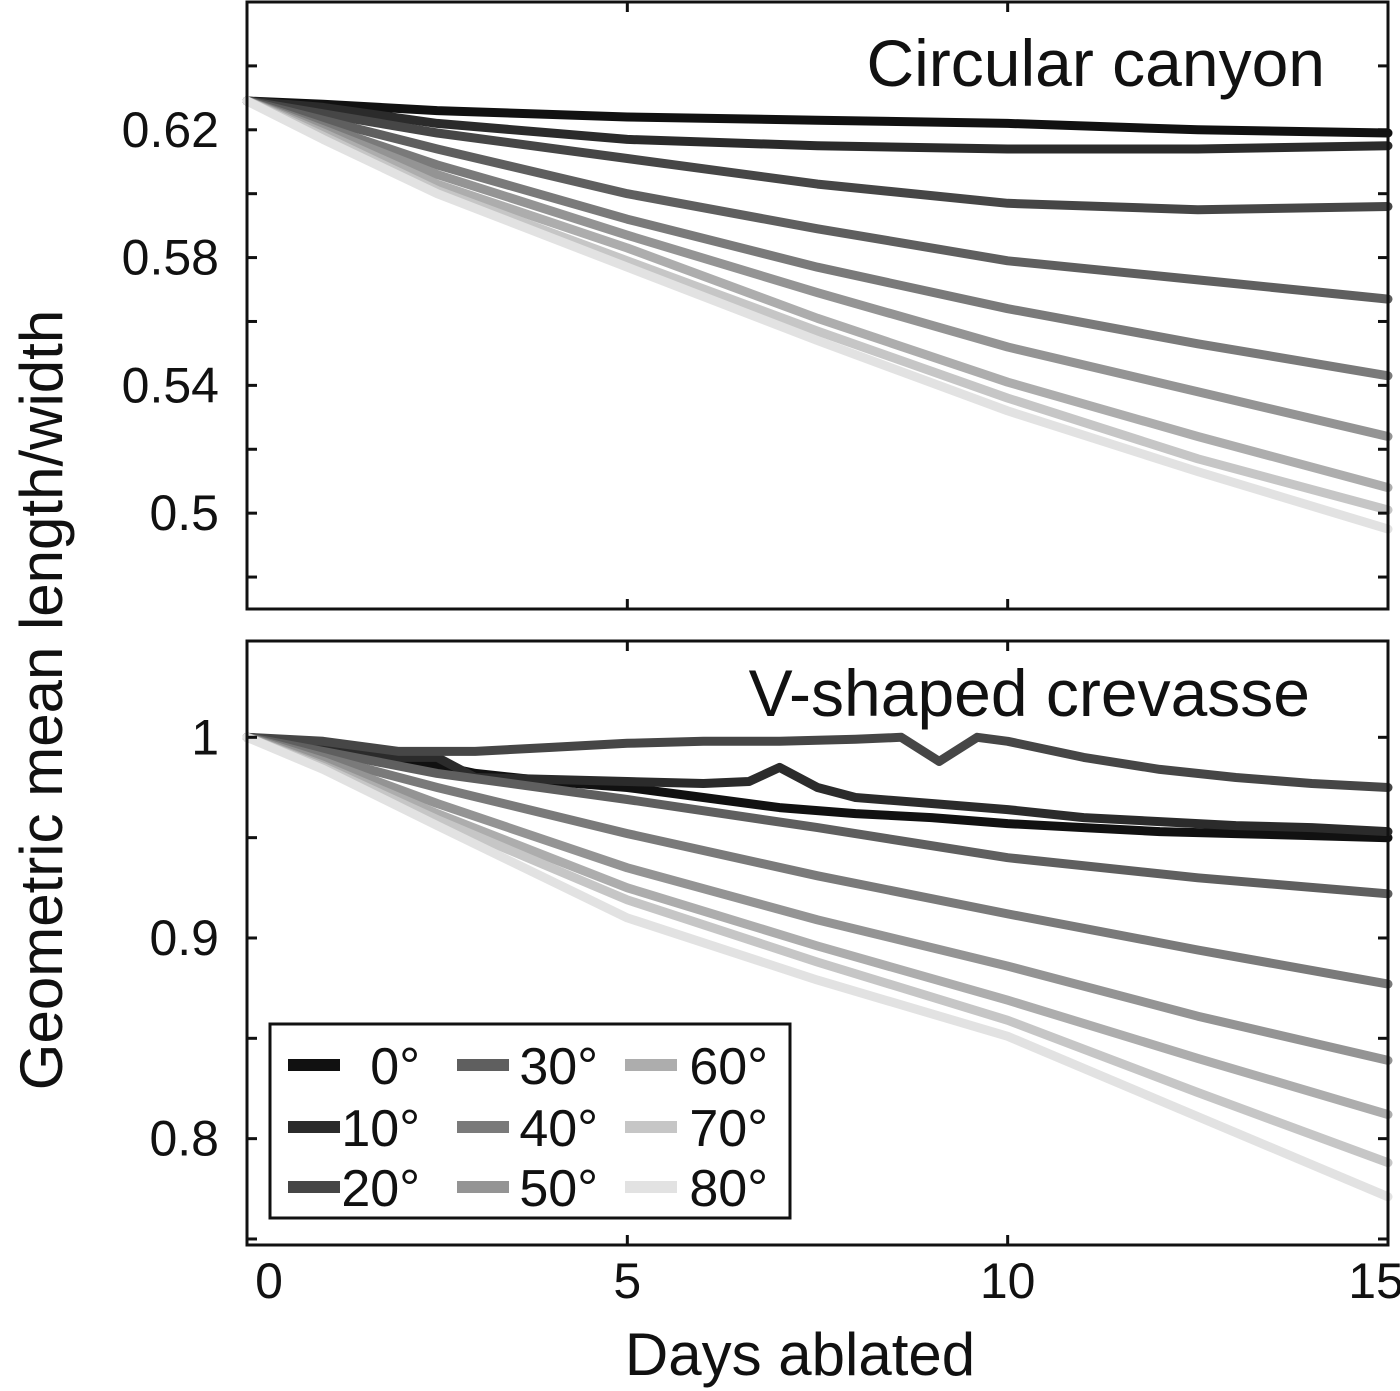 The width and height of the screenshot is (1400, 1391). What do you see at coordinates (627, 1281) in the screenshot?
I see `x-tick-label: 5` at bounding box center [627, 1281].